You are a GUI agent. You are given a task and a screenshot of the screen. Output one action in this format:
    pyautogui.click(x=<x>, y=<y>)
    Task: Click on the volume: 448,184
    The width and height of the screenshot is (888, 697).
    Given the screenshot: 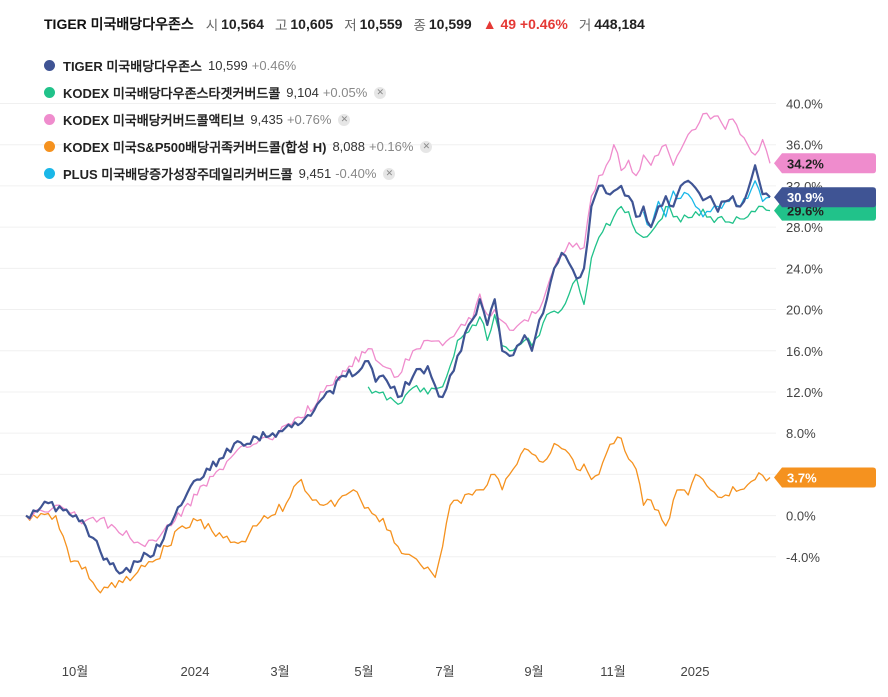 What is the action you would take?
    pyautogui.click(x=619, y=24)
    